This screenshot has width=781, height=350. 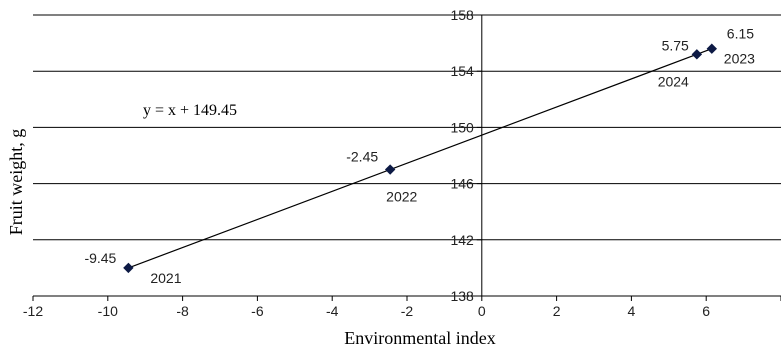 I want to click on y-tick-labels: 138 142 146 150 154 158, so click(x=466, y=155).